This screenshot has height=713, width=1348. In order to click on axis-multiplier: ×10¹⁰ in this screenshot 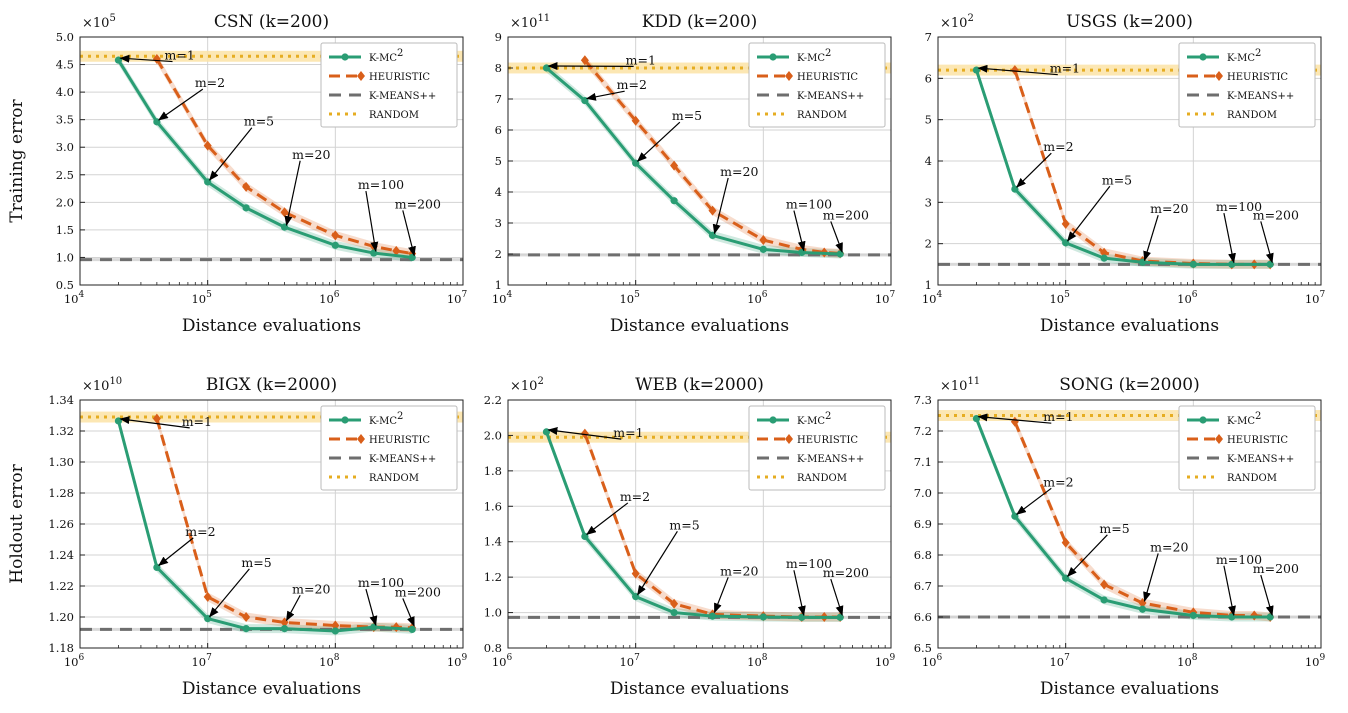, I will do `click(102, 385)`.